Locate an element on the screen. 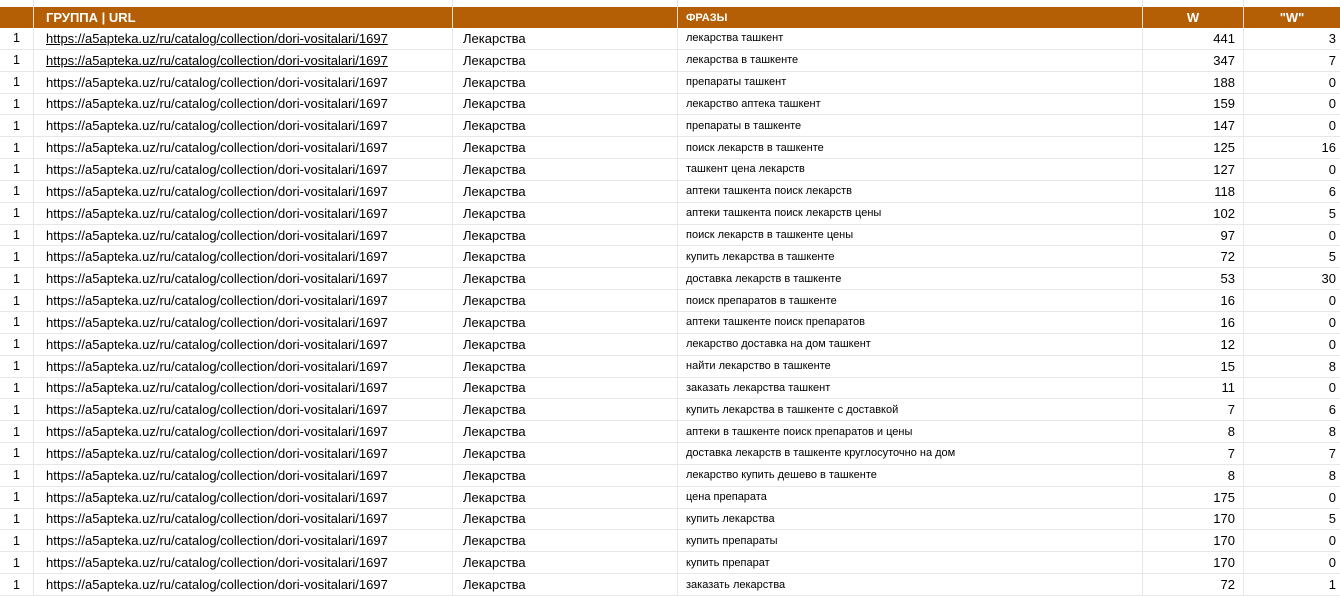 The height and width of the screenshot is (596, 1340). w-quoted-cell: 6 is located at coordinates (1332, 191).